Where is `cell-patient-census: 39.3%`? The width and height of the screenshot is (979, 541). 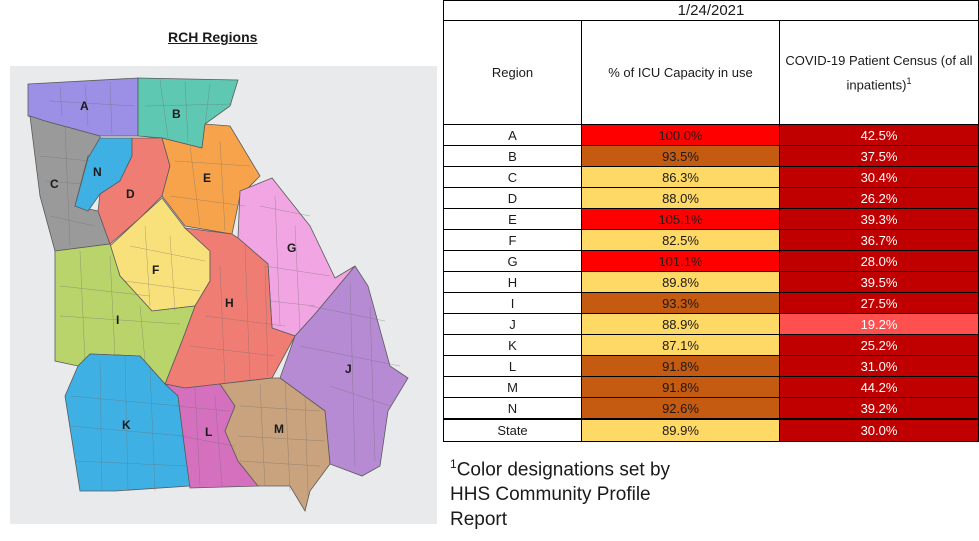
cell-patient-census: 39.3% is located at coordinates (879, 219).